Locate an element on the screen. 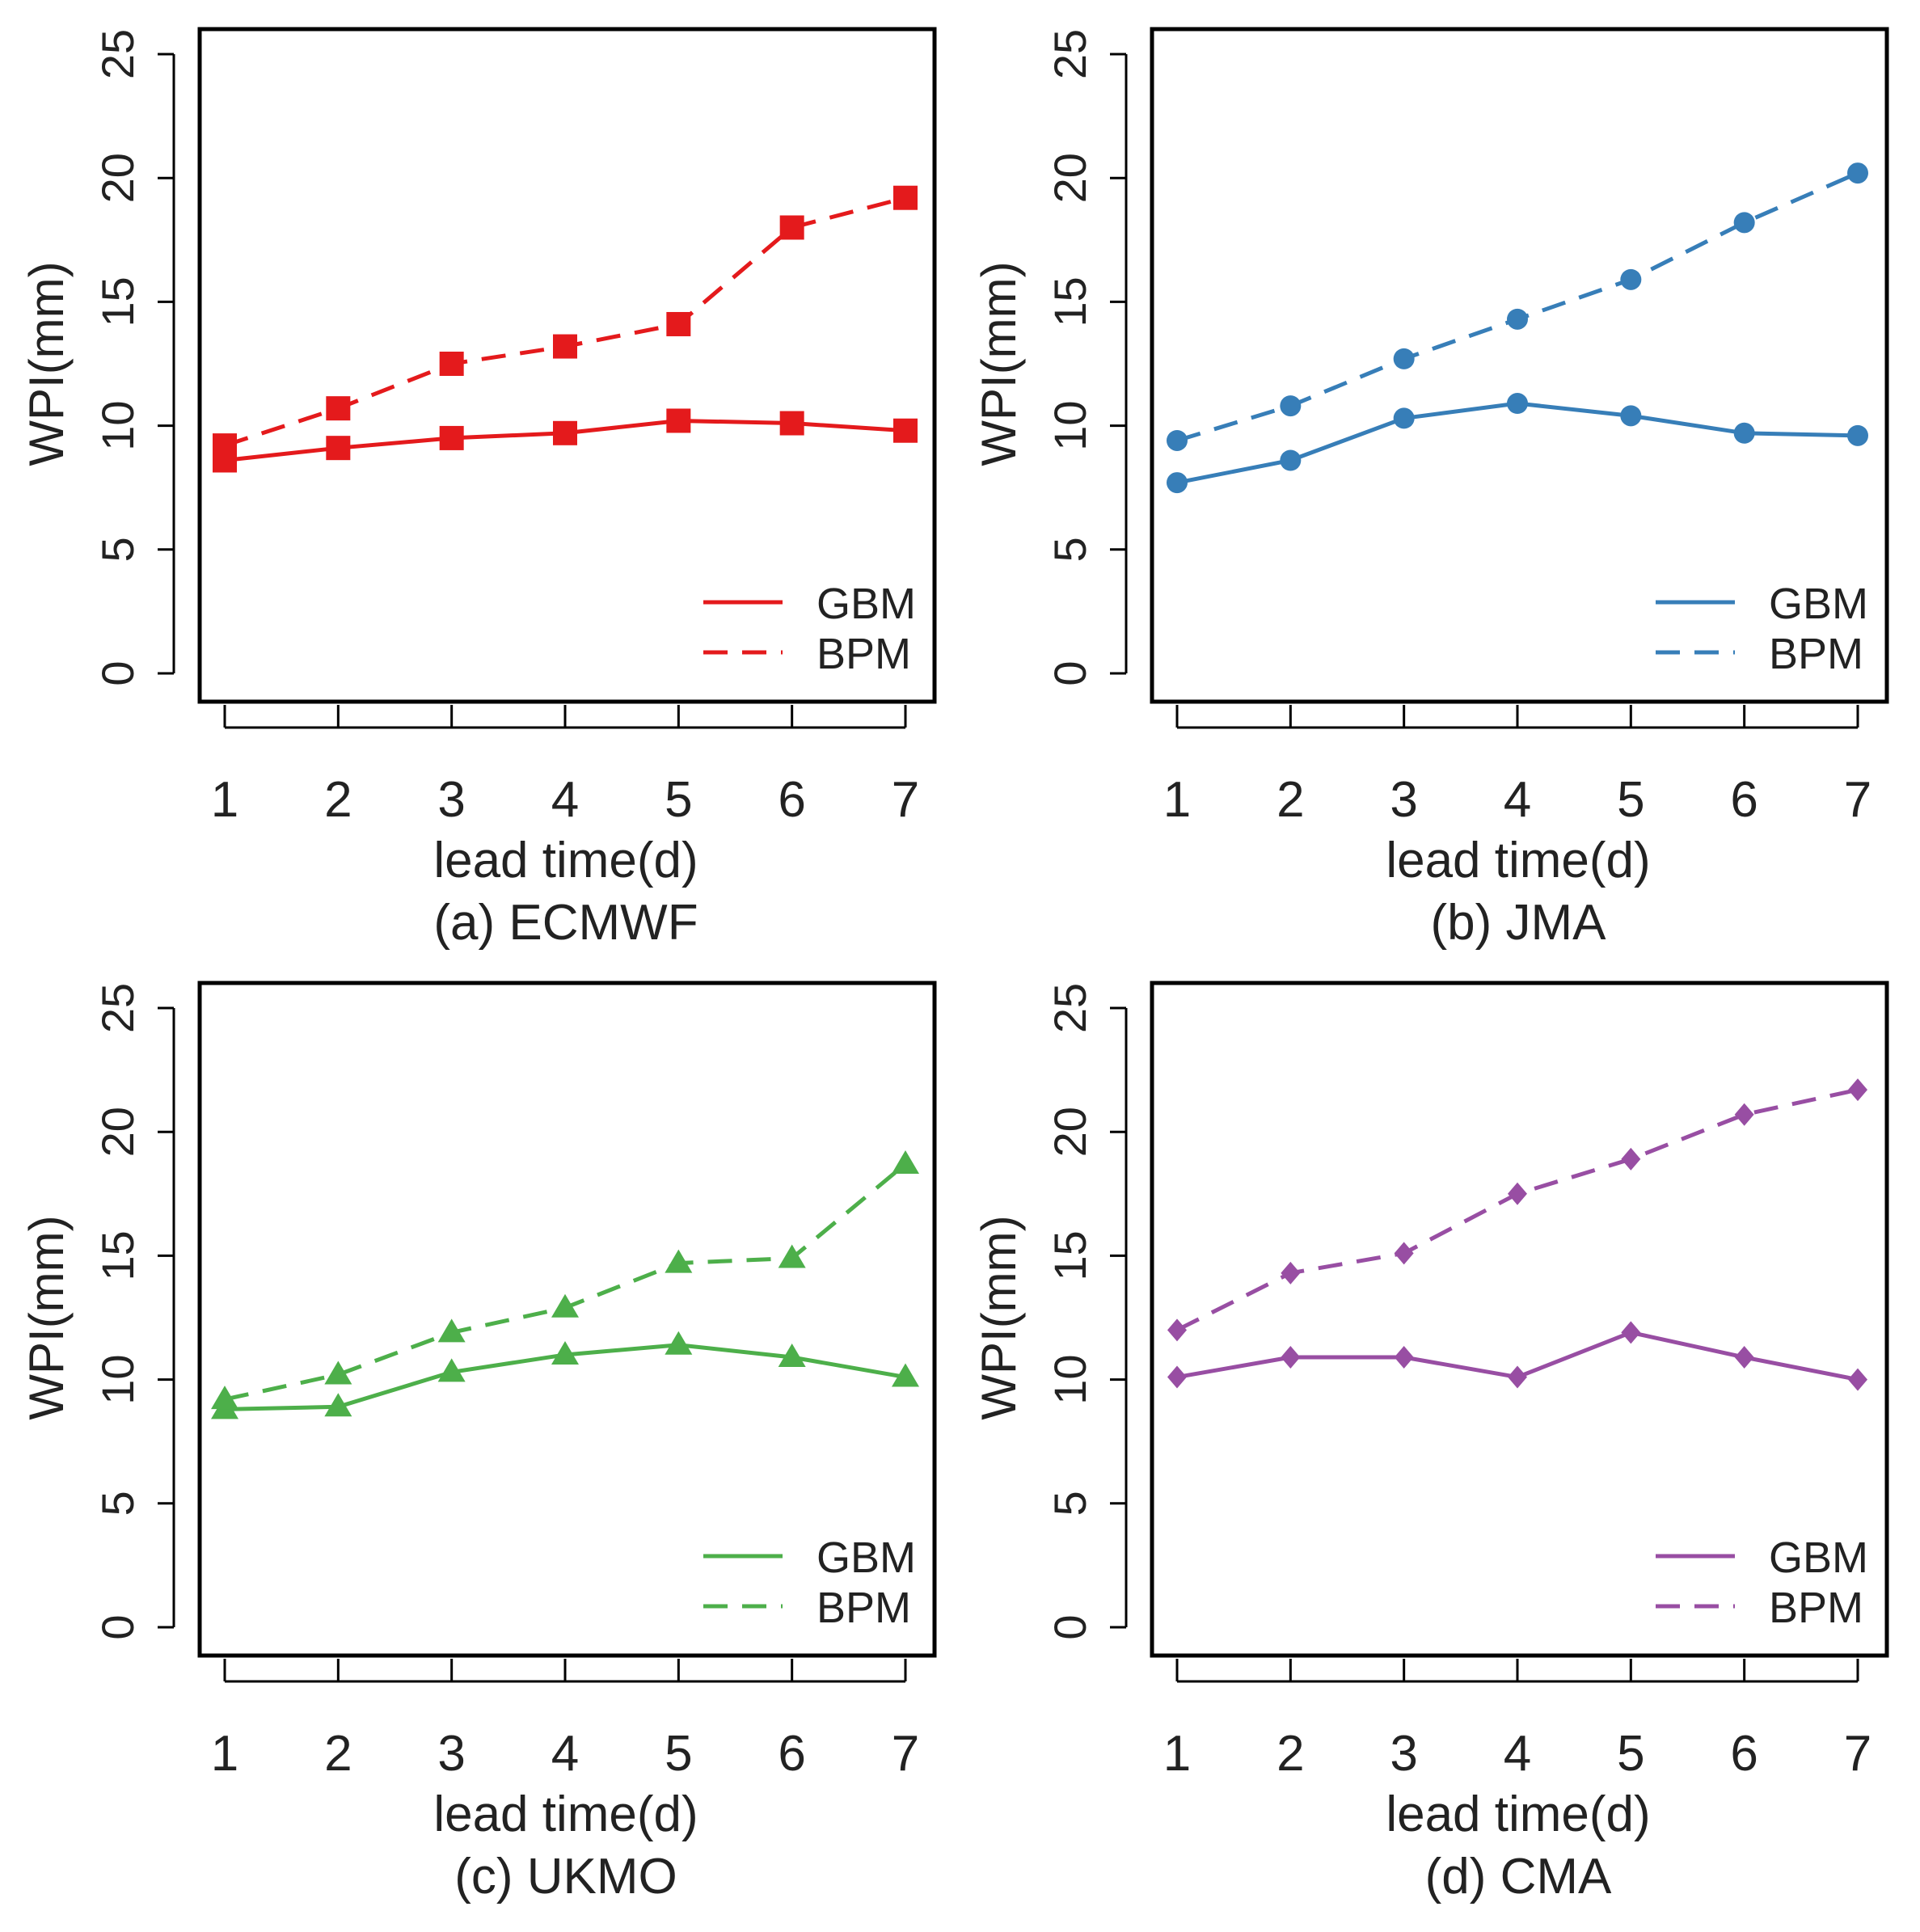 This screenshot has height=1932, width=1920. panel-title: (d) CMA is located at coordinates (1518, 1877).